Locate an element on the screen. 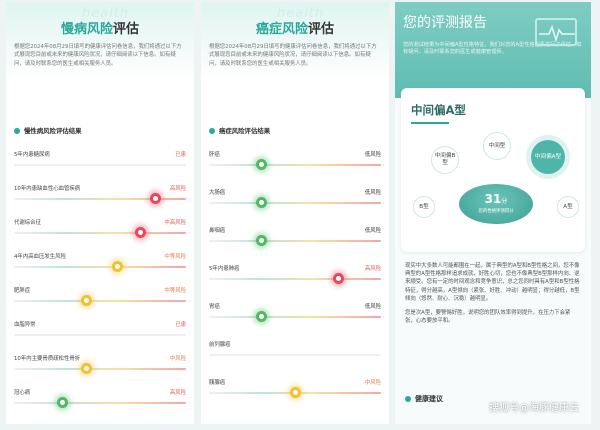 Image resolution: width=600 pixels, height=430 pixels. score-value: 31分 is located at coordinates (496, 199).